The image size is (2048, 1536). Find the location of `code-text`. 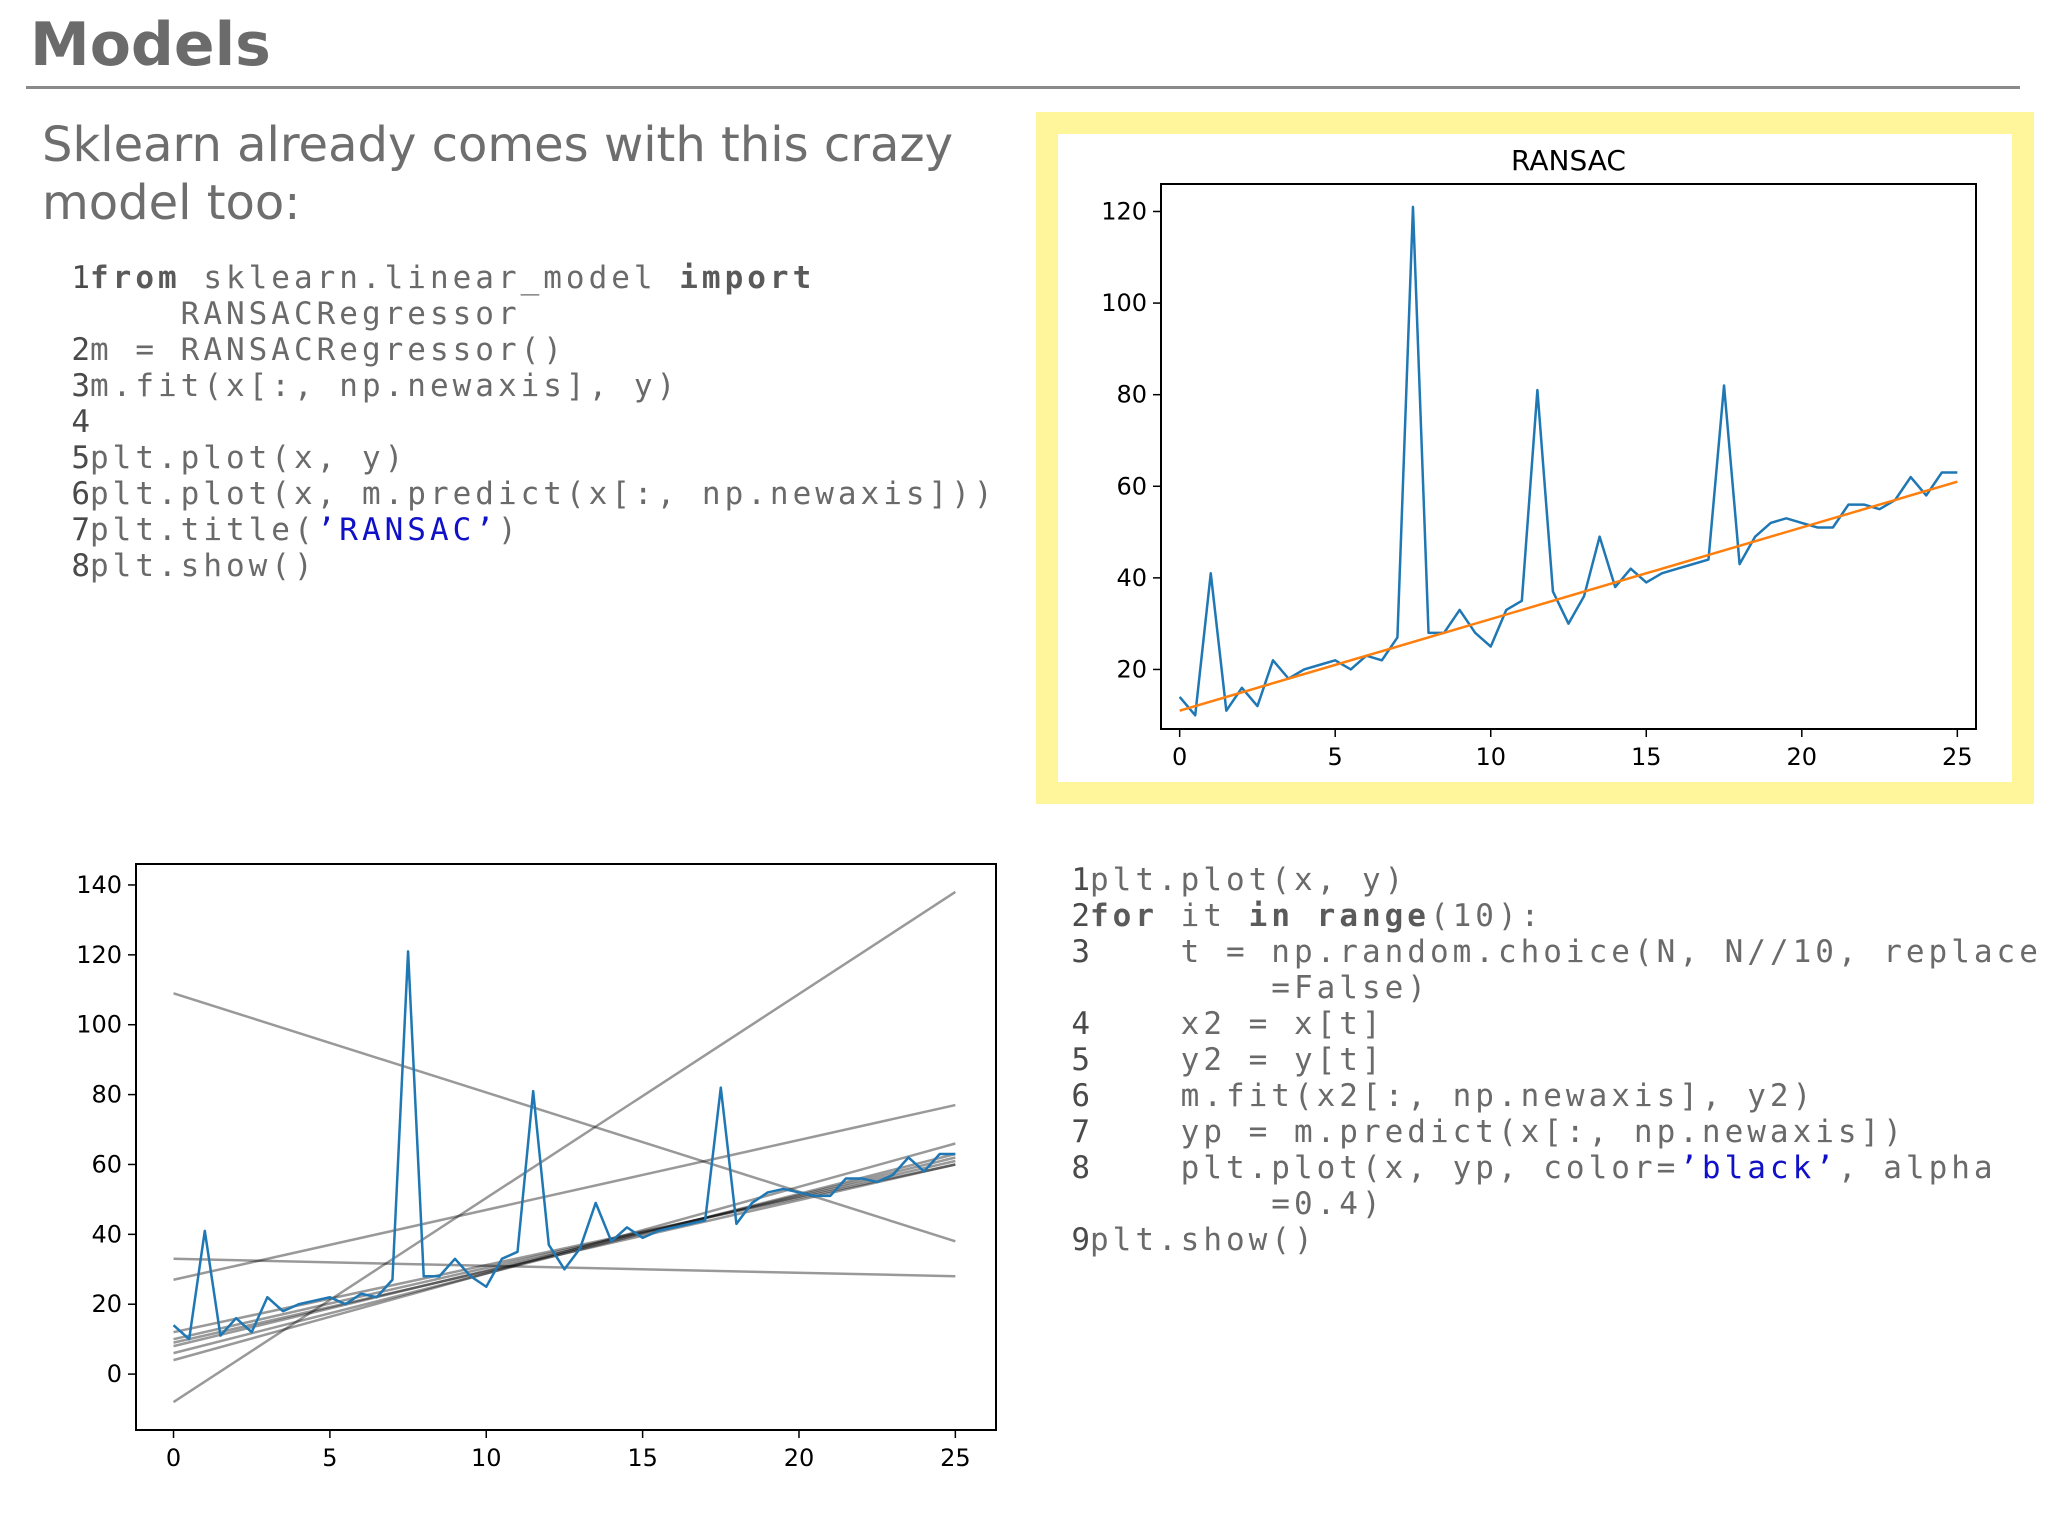

code-text is located at coordinates (1305, 916).